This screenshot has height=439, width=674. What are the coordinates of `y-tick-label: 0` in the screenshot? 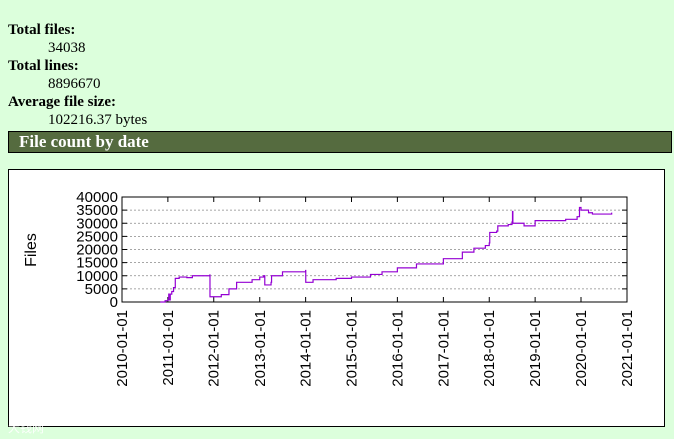 It's located at (114, 302).